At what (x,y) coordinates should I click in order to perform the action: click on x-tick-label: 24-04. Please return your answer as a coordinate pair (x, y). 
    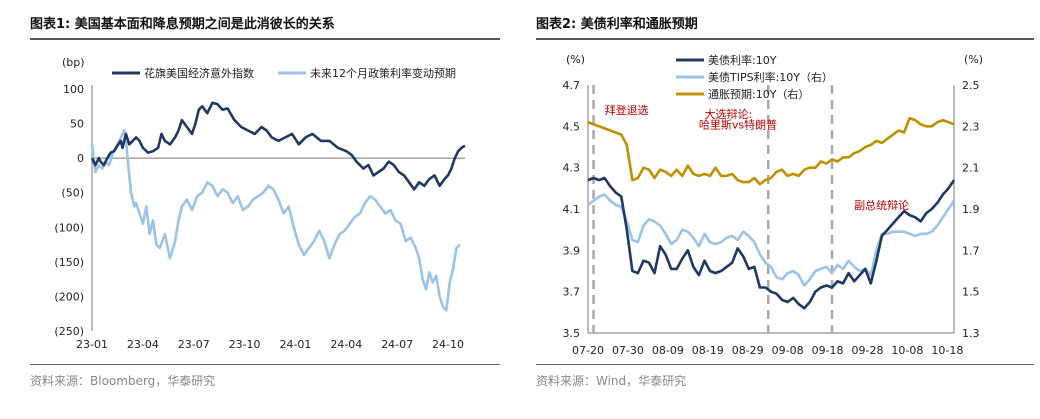
    Looking at the image, I should click on (346, 344).